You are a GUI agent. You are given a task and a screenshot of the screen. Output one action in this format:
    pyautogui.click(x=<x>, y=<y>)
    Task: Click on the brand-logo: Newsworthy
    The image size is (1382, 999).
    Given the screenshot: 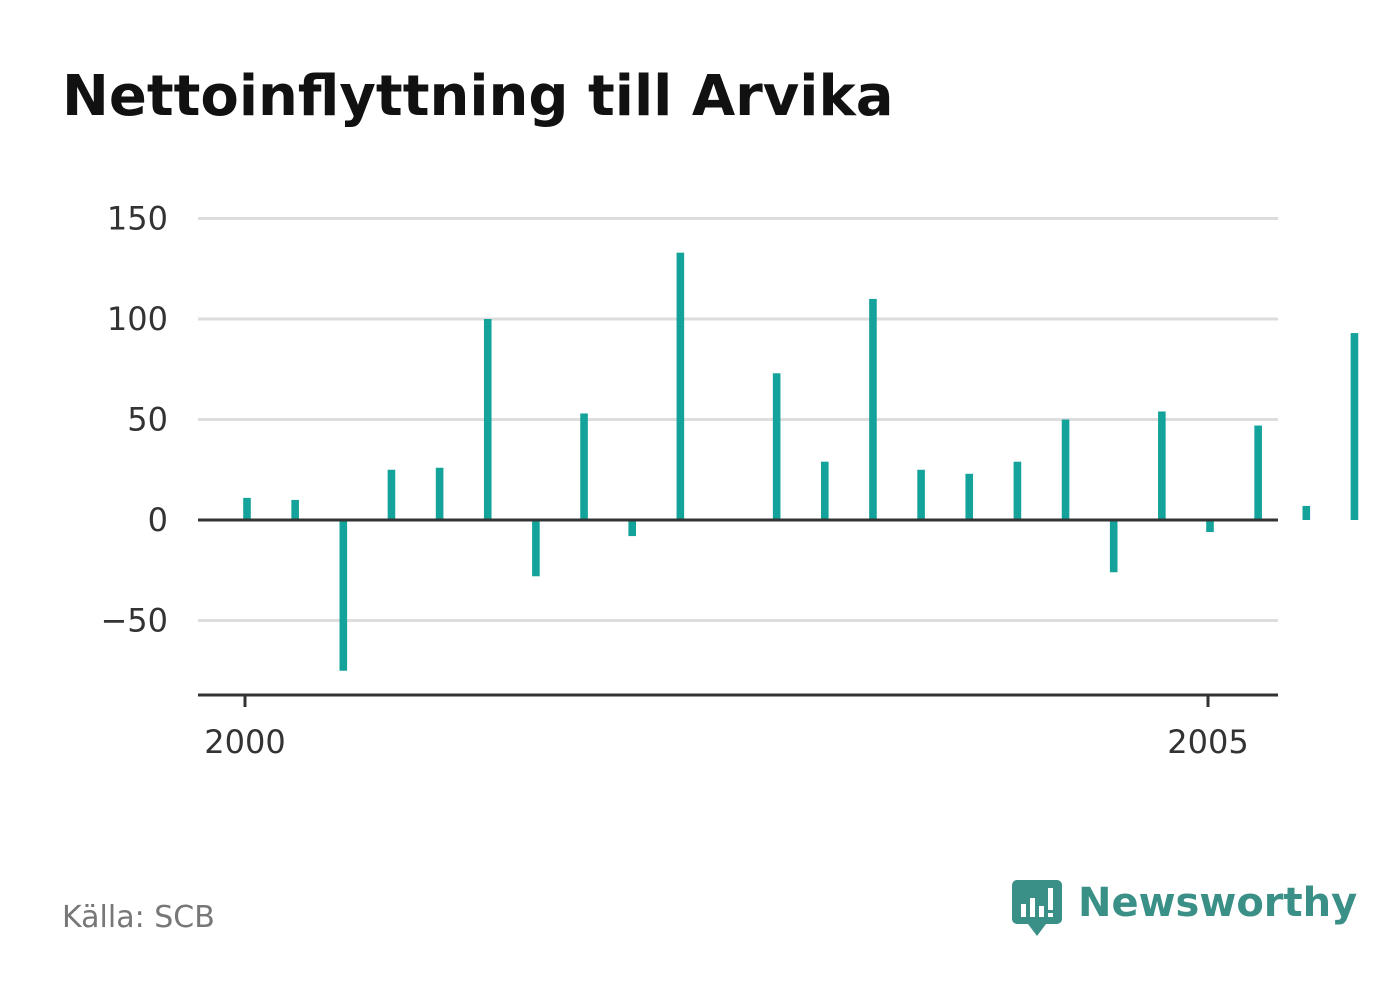 What is the action you would take?
    pyautogui.click(x=1183, y=910)
    